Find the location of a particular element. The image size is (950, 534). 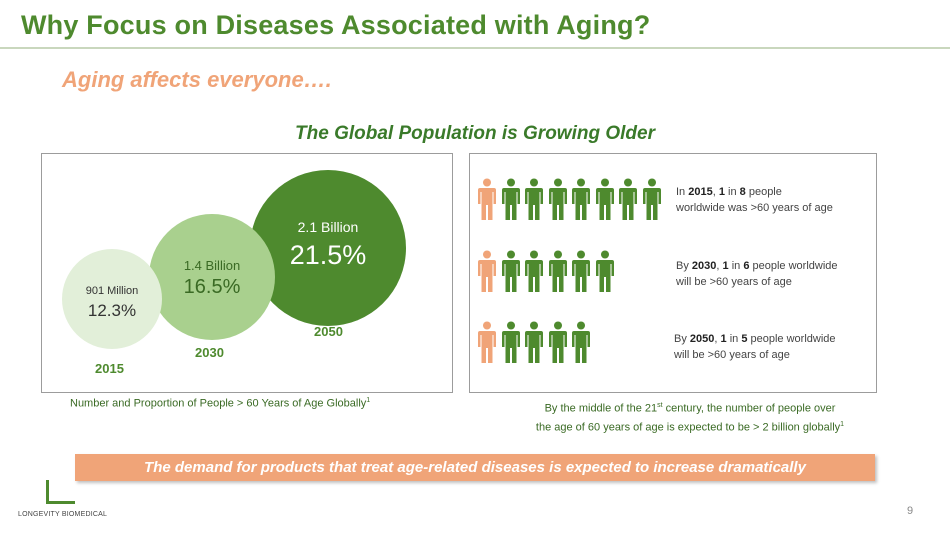

bubble-2050: 2.1 Billion 21.5% is located at coordinates (328, 248).